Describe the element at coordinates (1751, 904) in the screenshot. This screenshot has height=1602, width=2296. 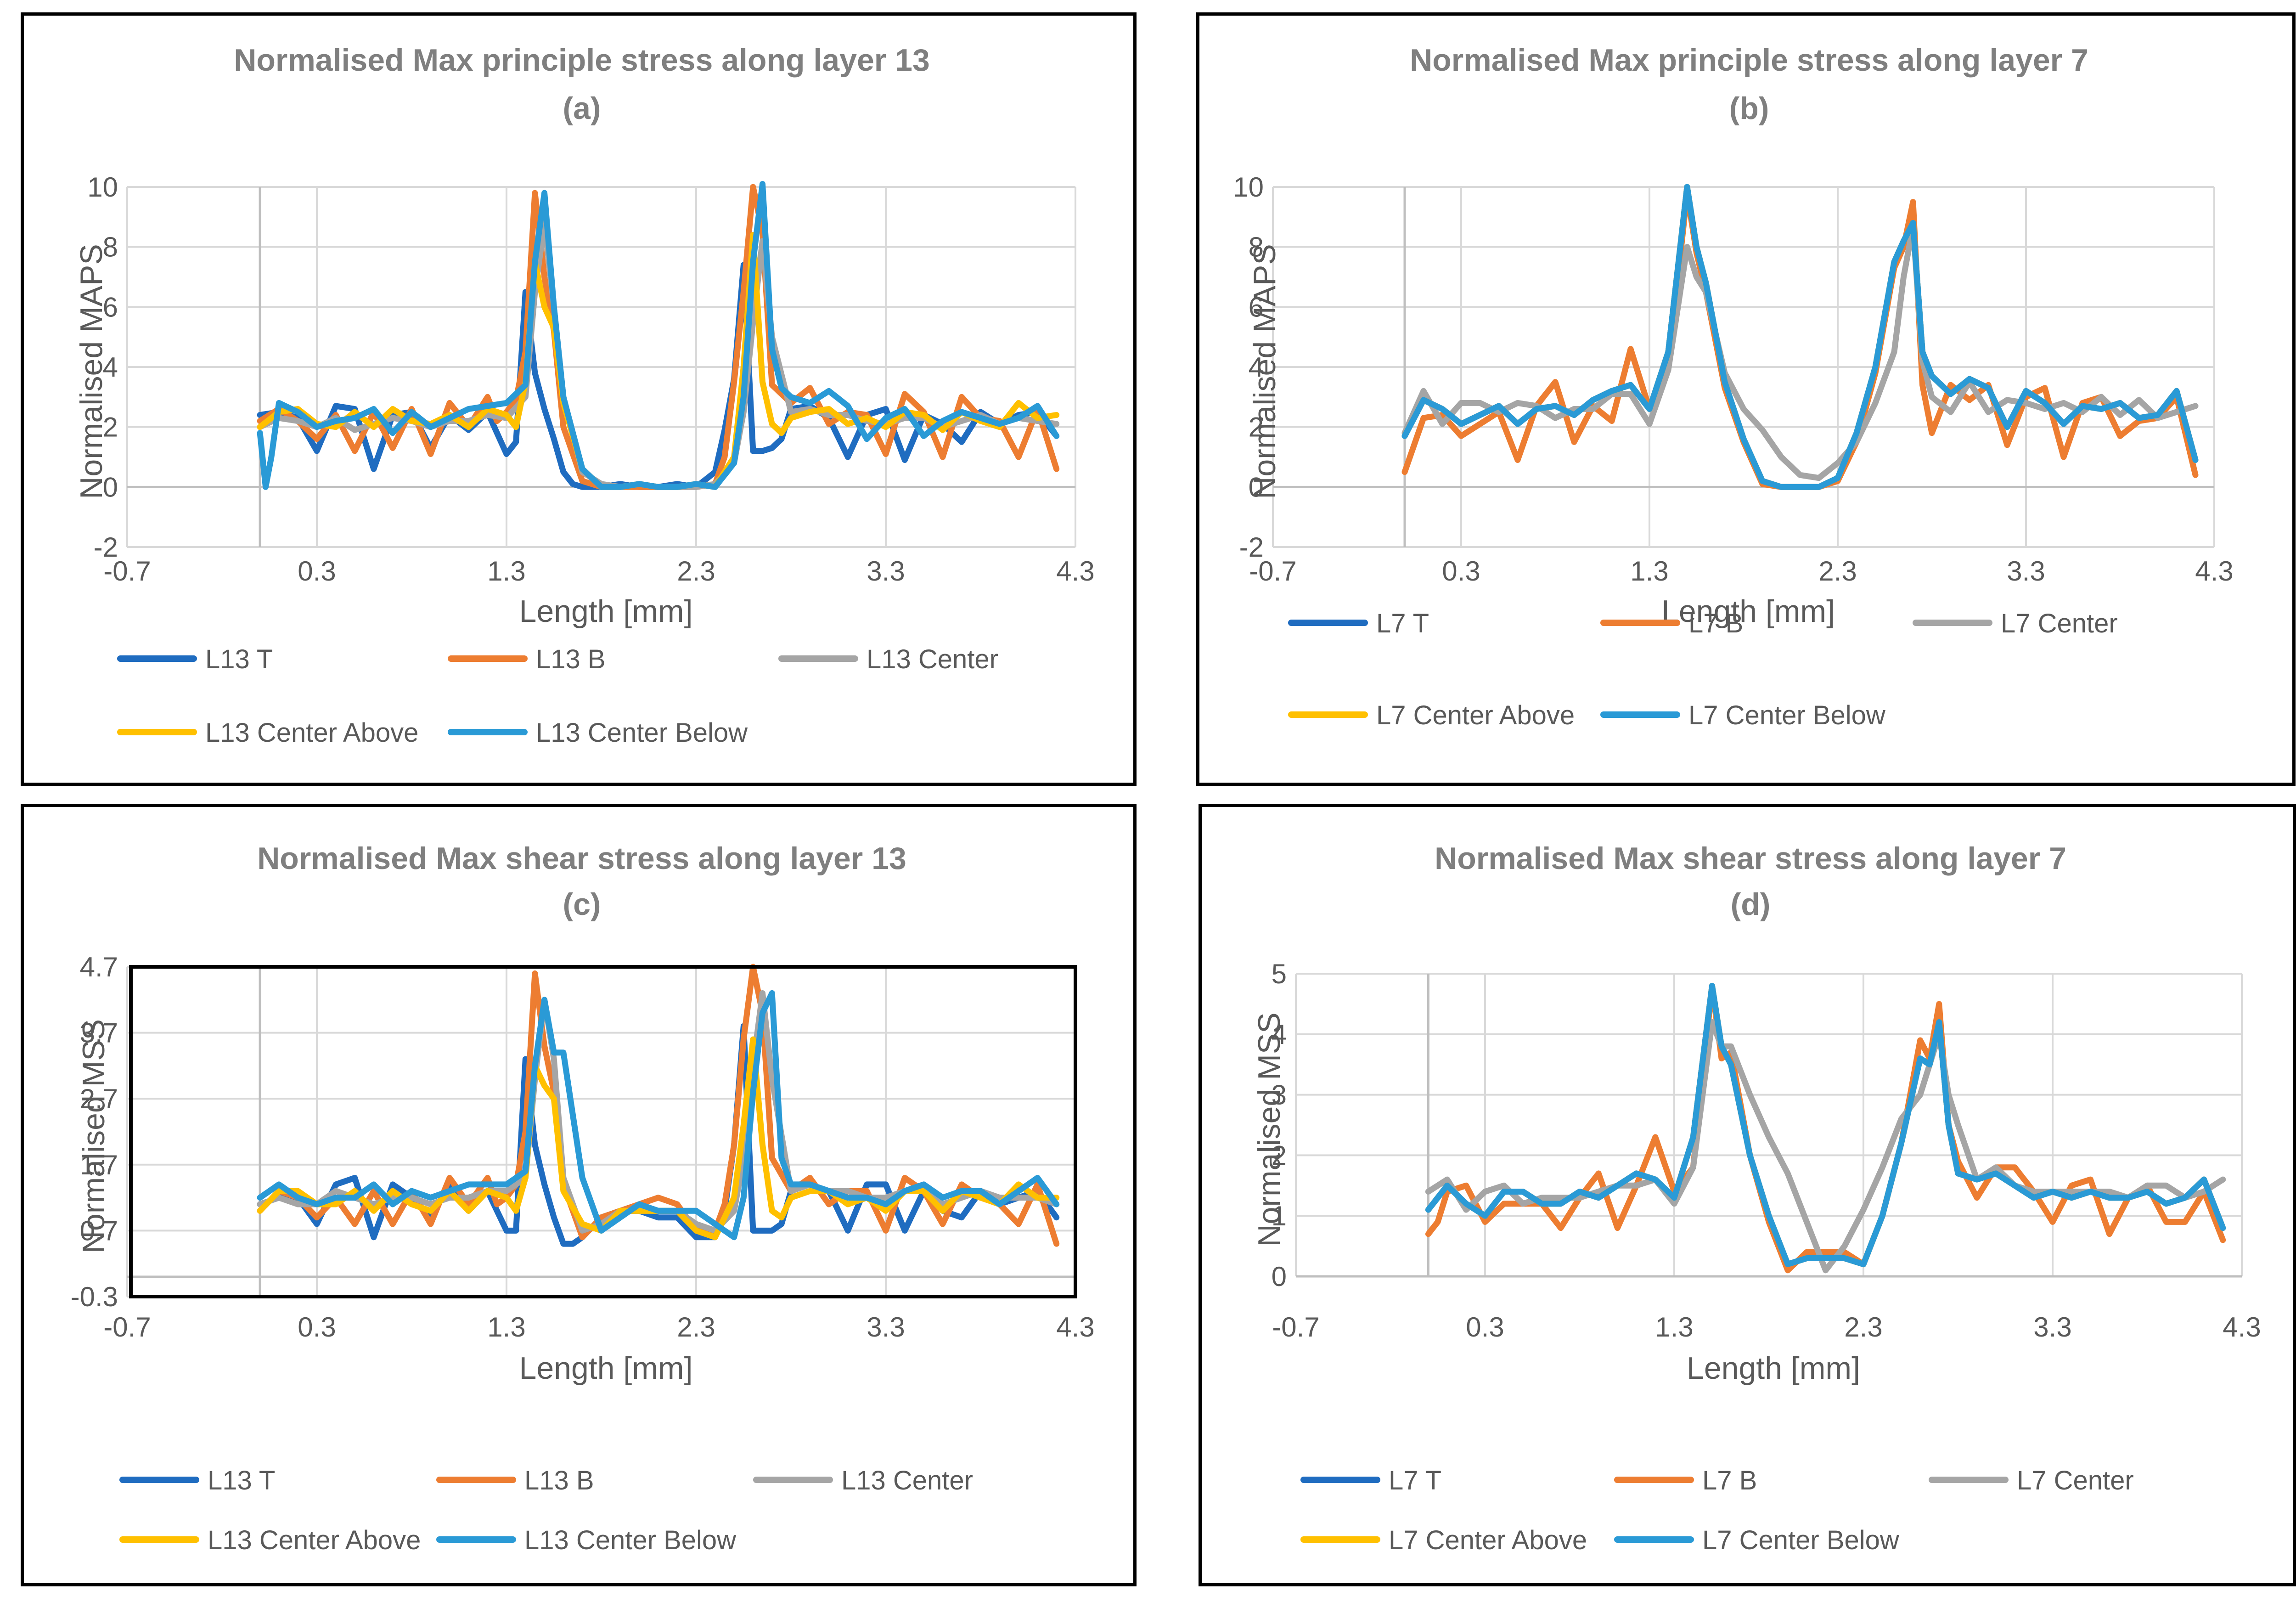
I see `chart-subtitle: (d)` at that location.